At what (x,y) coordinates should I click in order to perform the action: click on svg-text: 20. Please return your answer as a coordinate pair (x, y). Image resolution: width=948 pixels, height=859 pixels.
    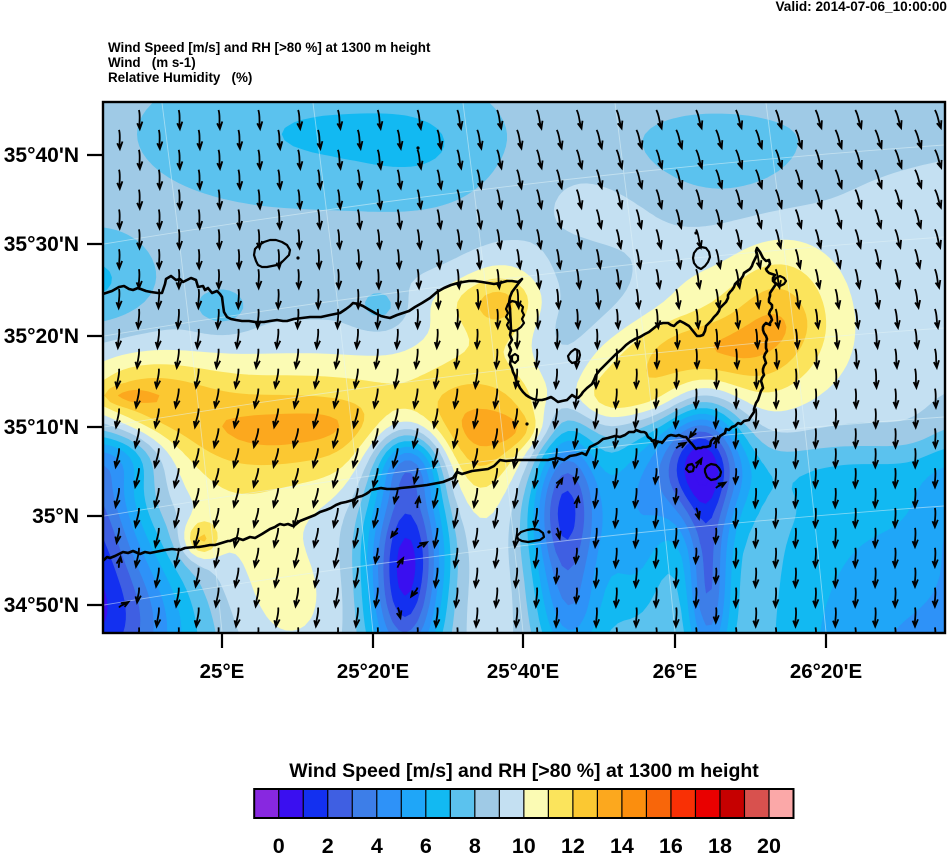
    Looking at the image, I should click on (769, 844).